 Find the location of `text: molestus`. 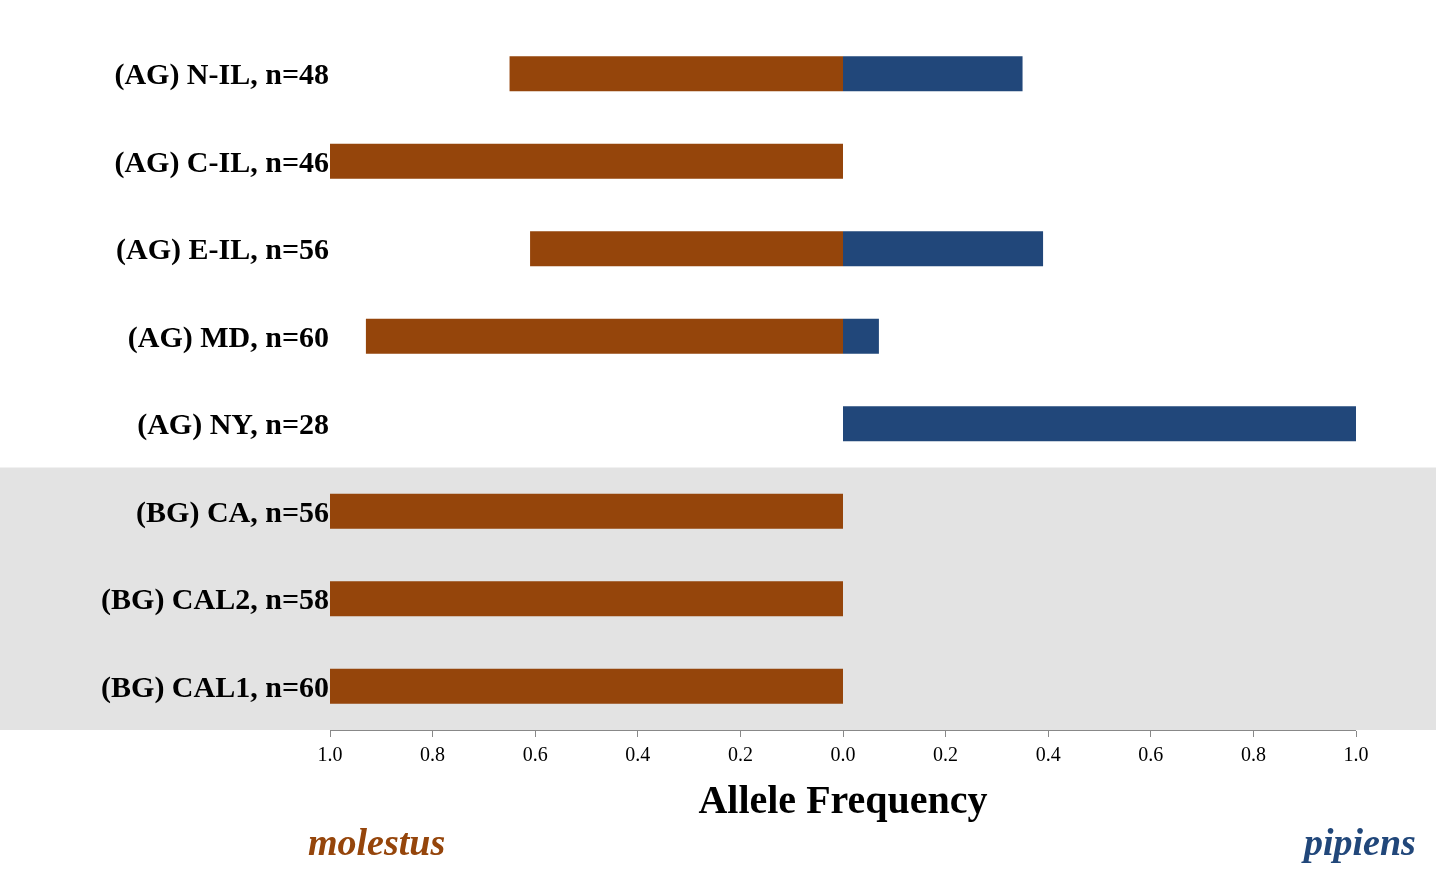

text: molestus is located at coordinates (377, 842).